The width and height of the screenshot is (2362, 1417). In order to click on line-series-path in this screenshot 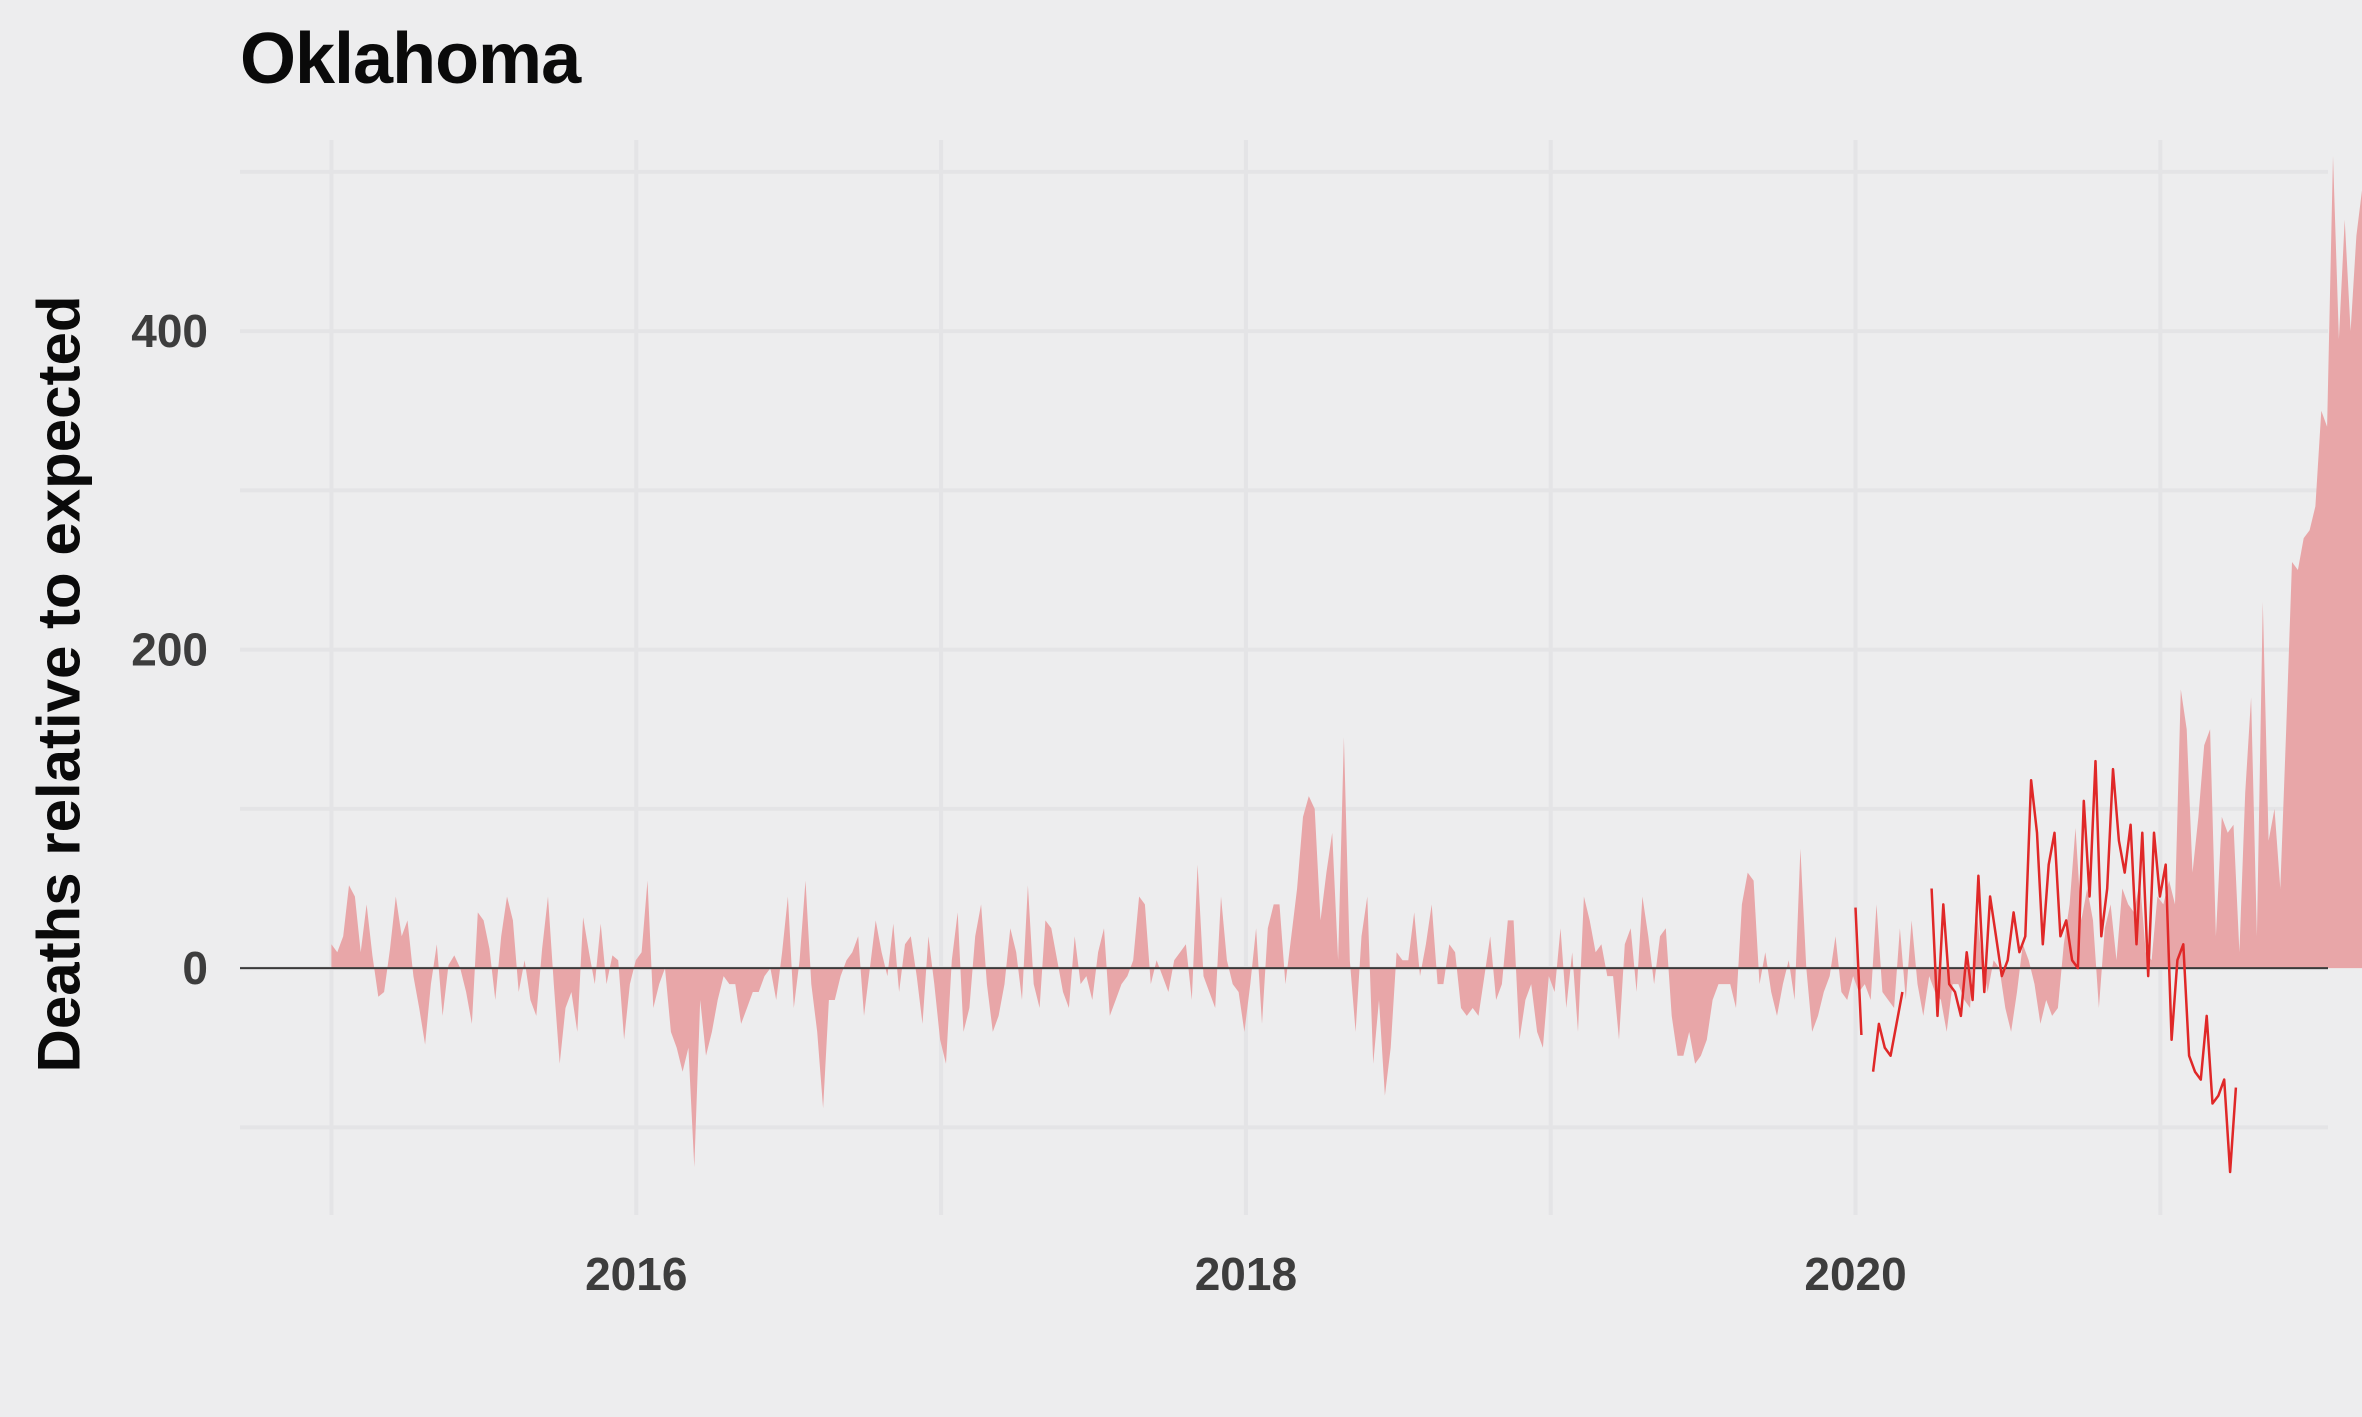, I will do `click(2046, 966)`.